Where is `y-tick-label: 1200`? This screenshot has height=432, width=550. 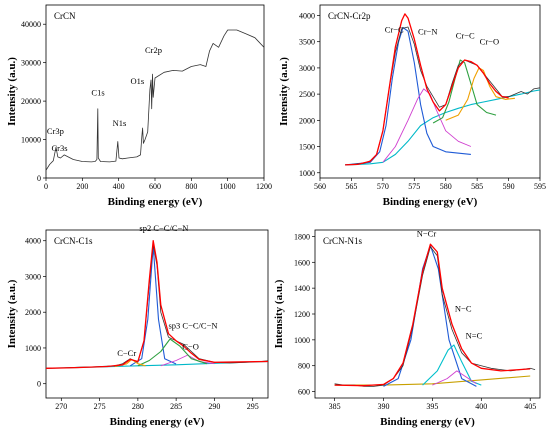
y-tick-label: 1200 is located at coordinates (302, 314).